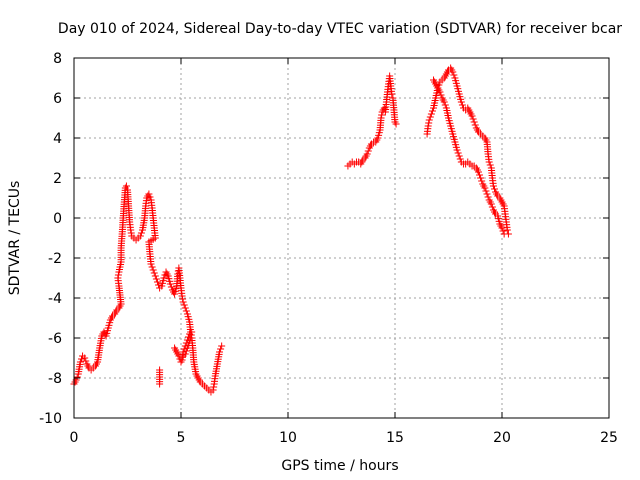  I want to click on y-tick-label: 0, so click(57, 219).